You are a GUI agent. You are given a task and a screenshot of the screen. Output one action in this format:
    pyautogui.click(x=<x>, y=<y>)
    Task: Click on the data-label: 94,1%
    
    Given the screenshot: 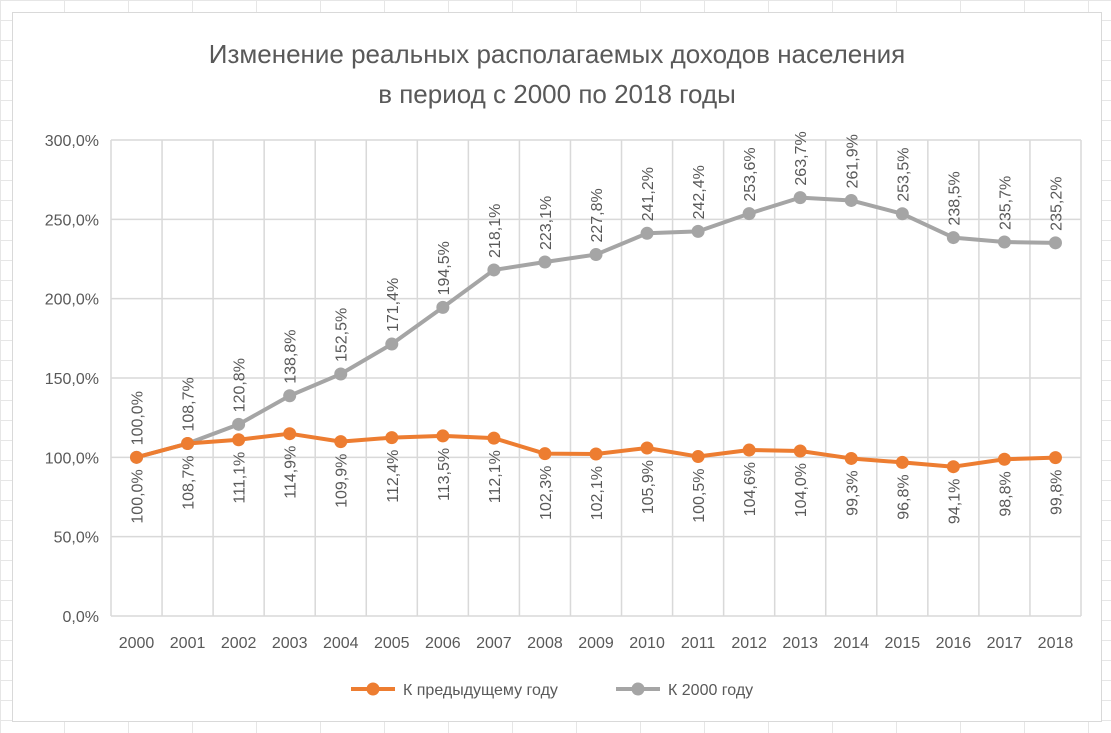 What is the action you would take?
    pyautogui.click(x=954, y=501)
    